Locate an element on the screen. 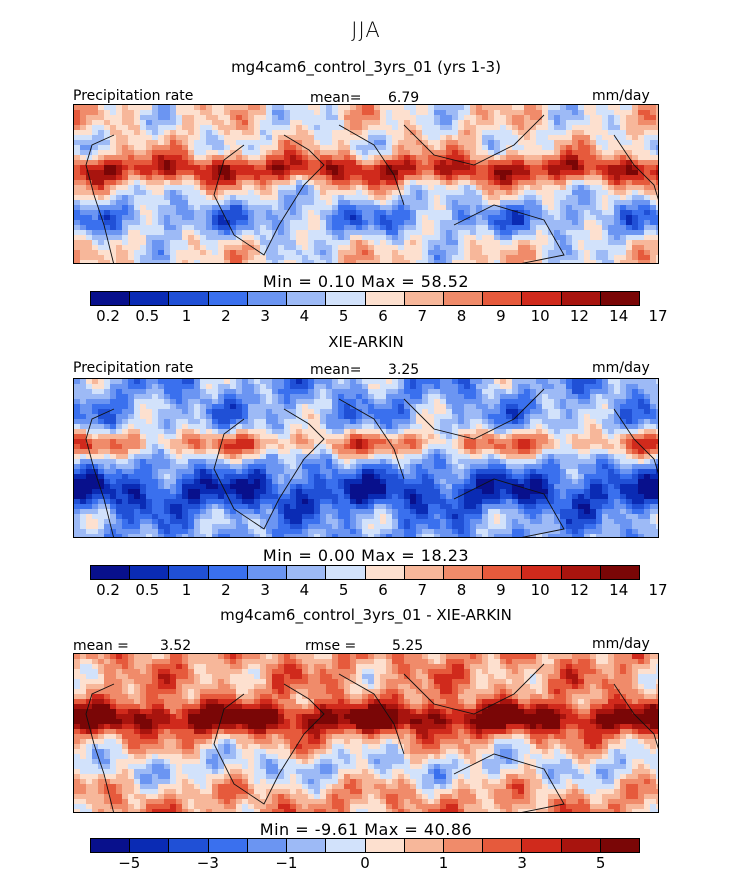 The image size is (732, 877). panel-2-map-field is located at coordinates (366, 458).